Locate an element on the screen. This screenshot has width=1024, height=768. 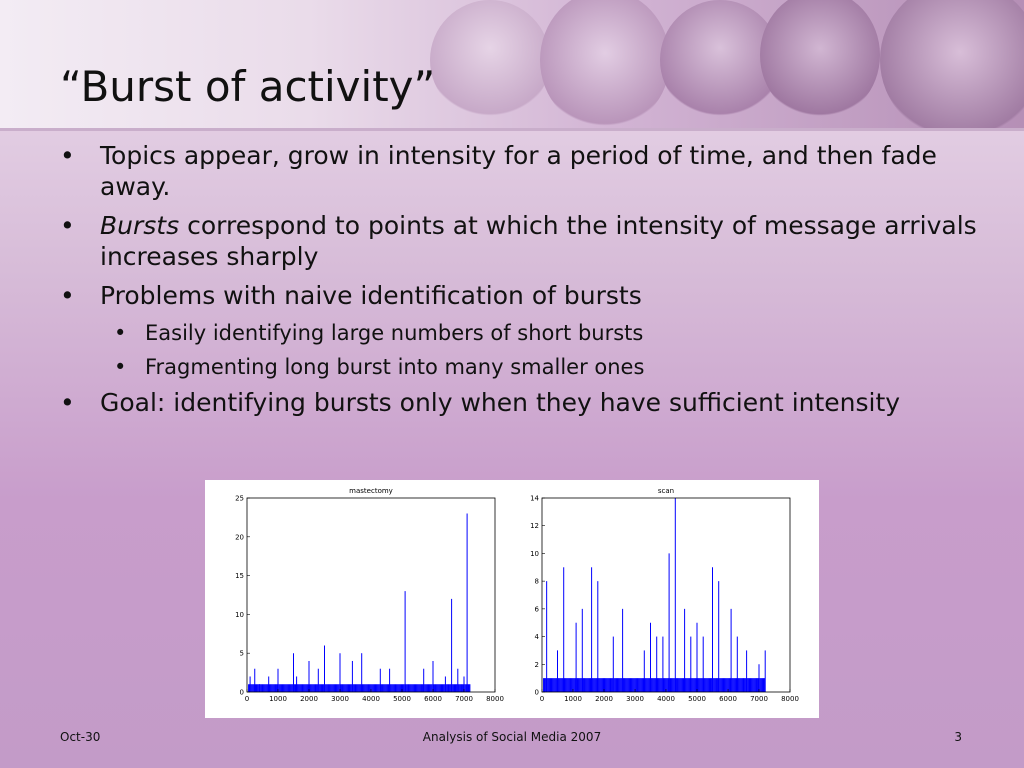
y-tick-label: 6 is located at coordinates (537, 609).